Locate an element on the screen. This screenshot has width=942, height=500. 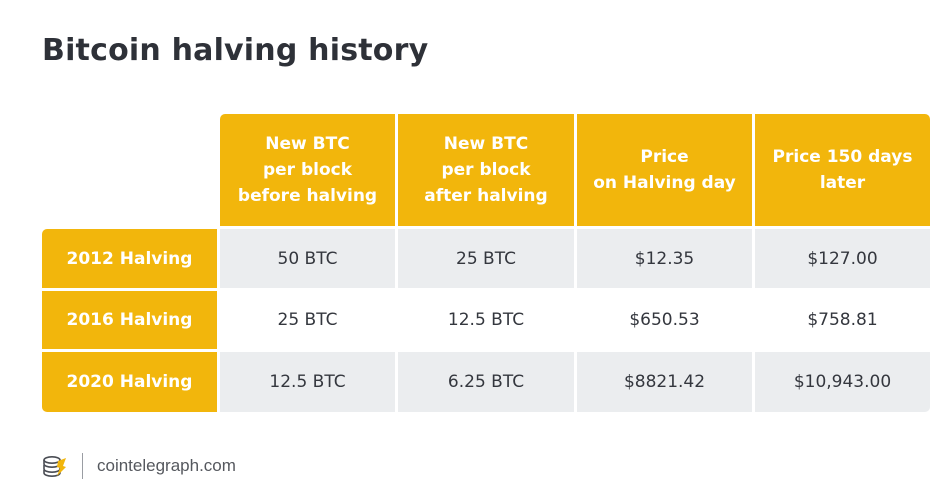
footer: cointelegraph.com is located at coordinates (139, 466).